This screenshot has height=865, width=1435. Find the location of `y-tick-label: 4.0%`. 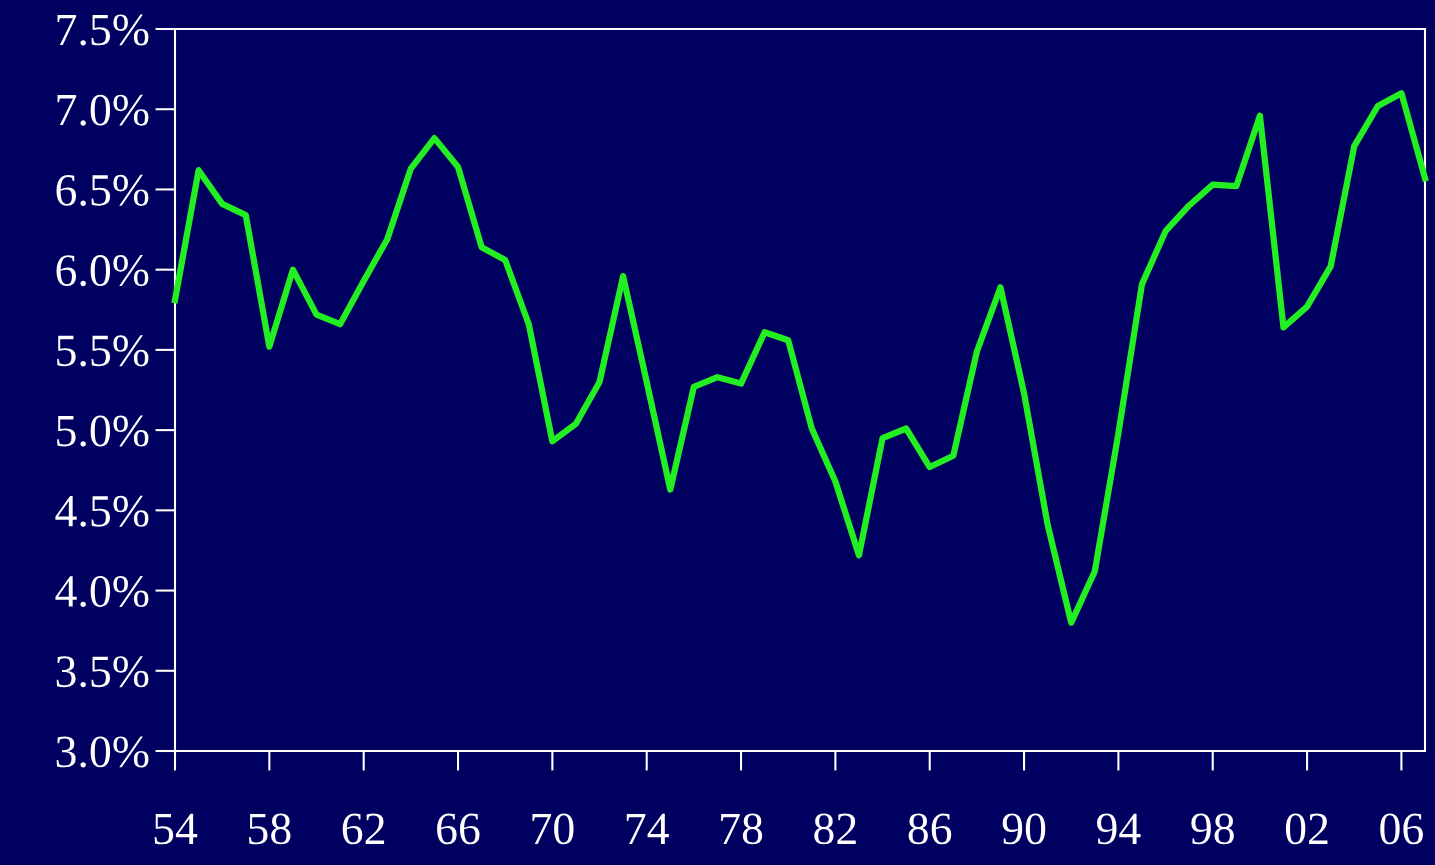

y-tick-label: 4.0% is located at coordinates (102, 591).